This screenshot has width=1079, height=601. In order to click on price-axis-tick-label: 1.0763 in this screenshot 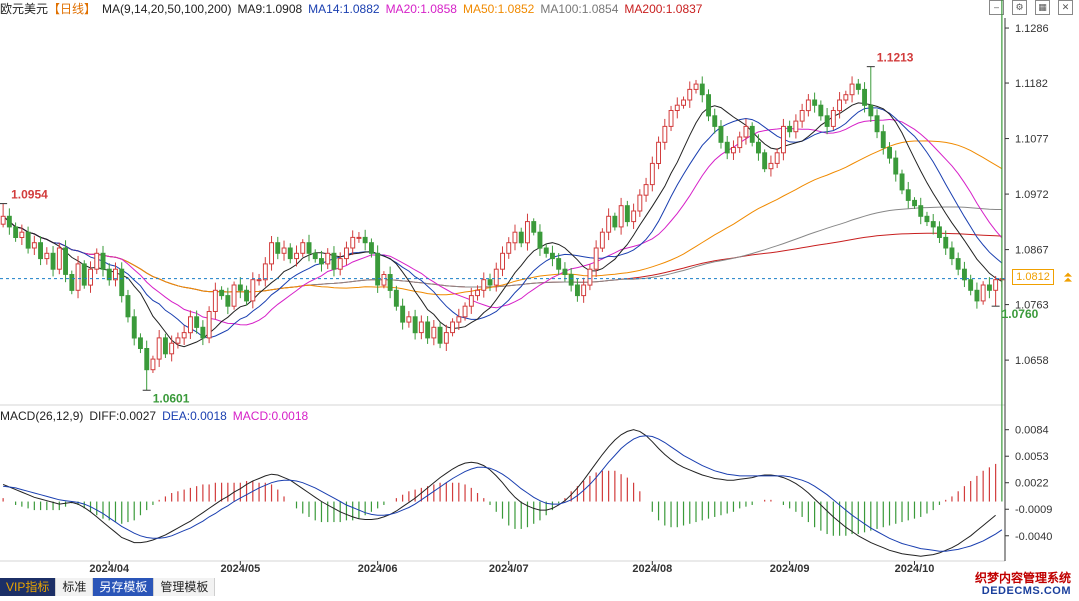, I will do `click(1032, 306)`.